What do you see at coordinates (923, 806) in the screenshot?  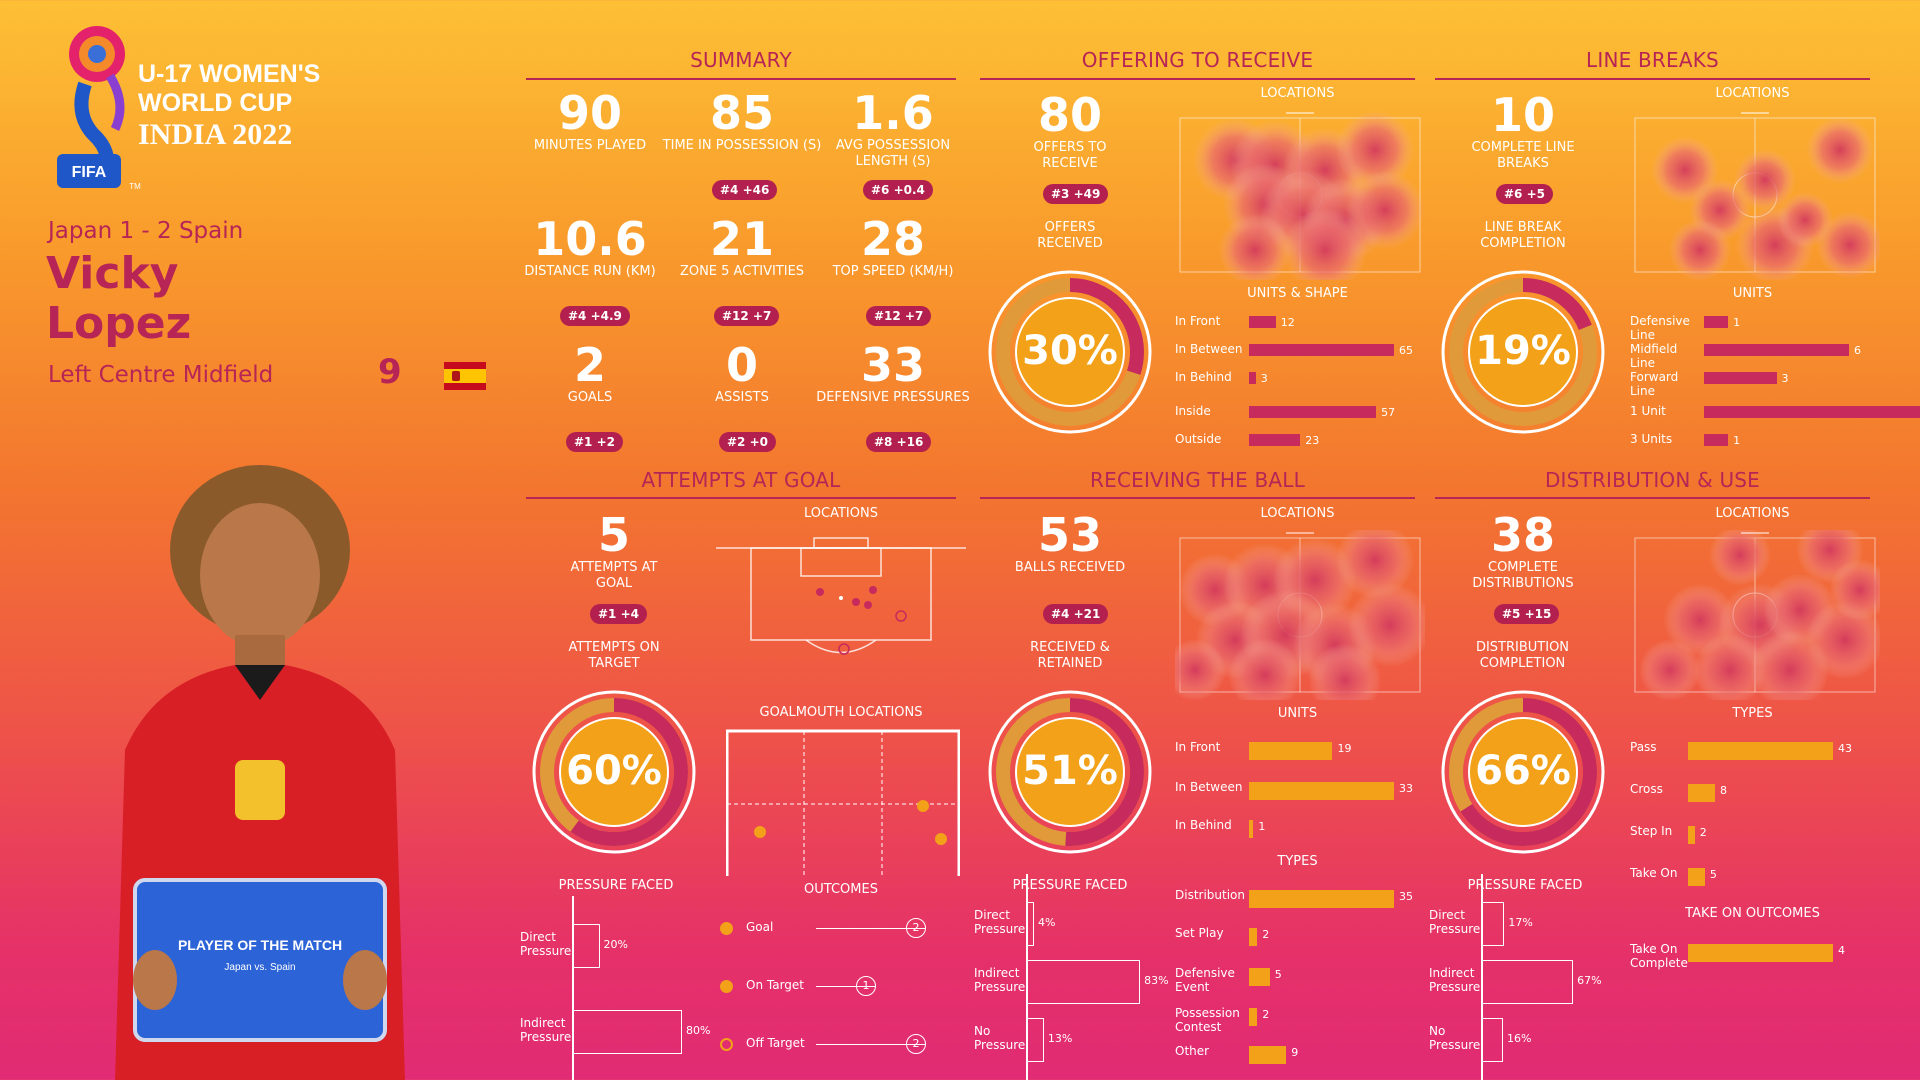 I see `goalmouth-marker` at bounding box center [923, 806].